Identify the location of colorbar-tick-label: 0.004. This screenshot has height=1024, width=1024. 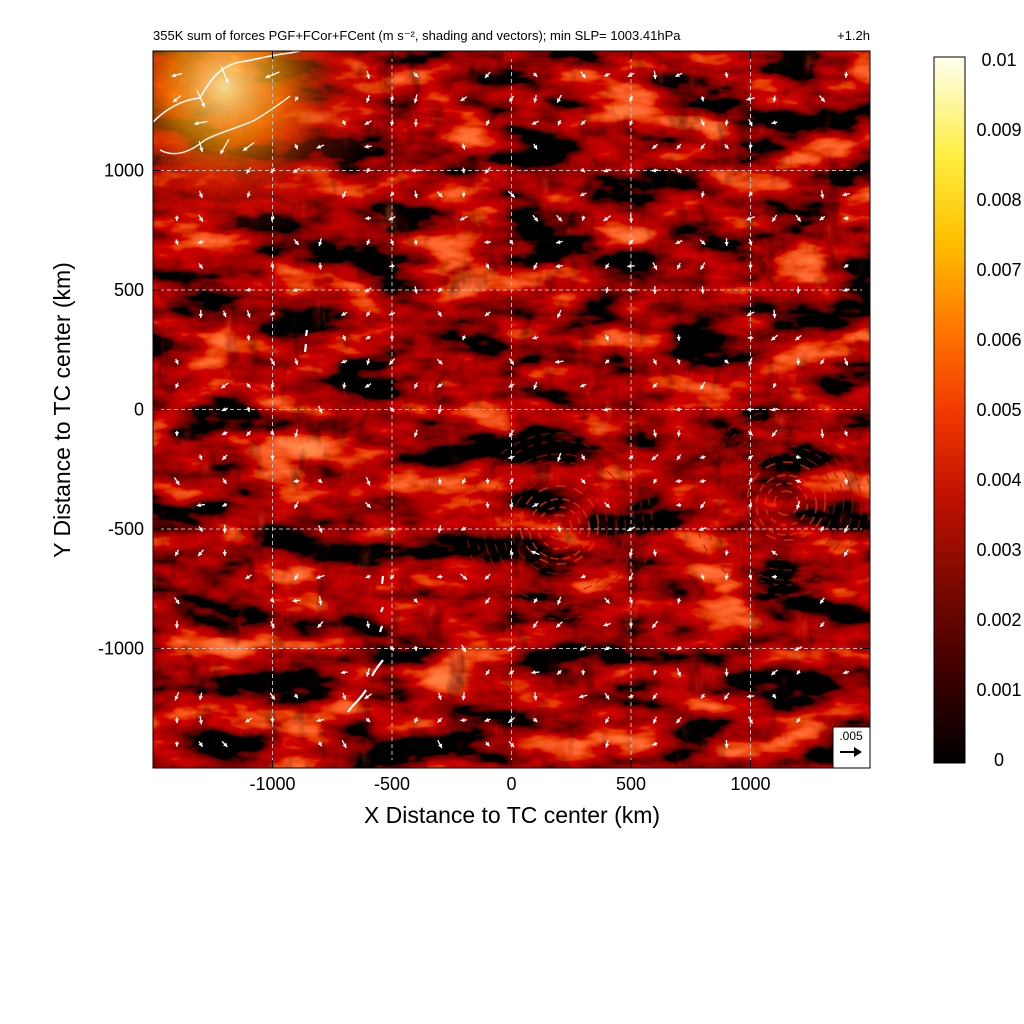
(998, 480).